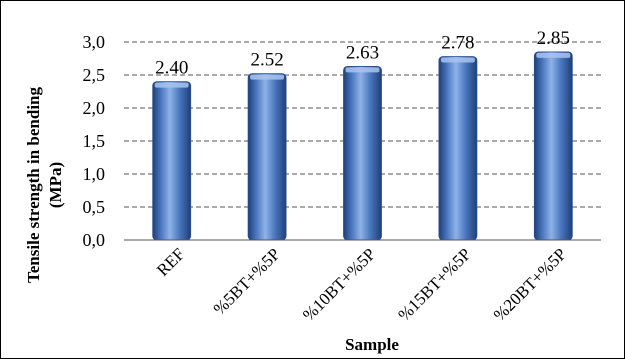 The width and height of the screenshot is (625, 359). I want to click on y-tick-label: 3,0, so click(94, 42).